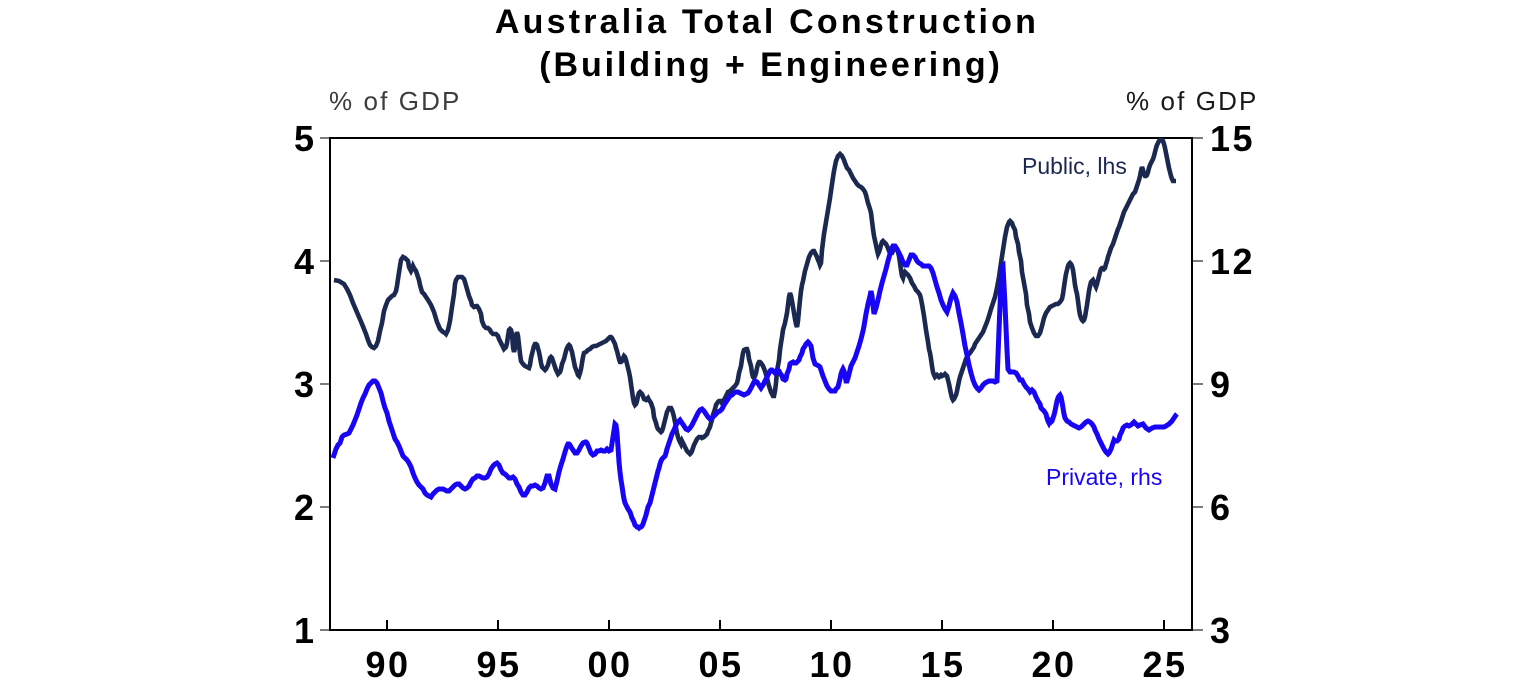  What do you see at coordinates (498, 662) in the screenshot?
I see `svg-text: 95` at bounding box center [498, 662].